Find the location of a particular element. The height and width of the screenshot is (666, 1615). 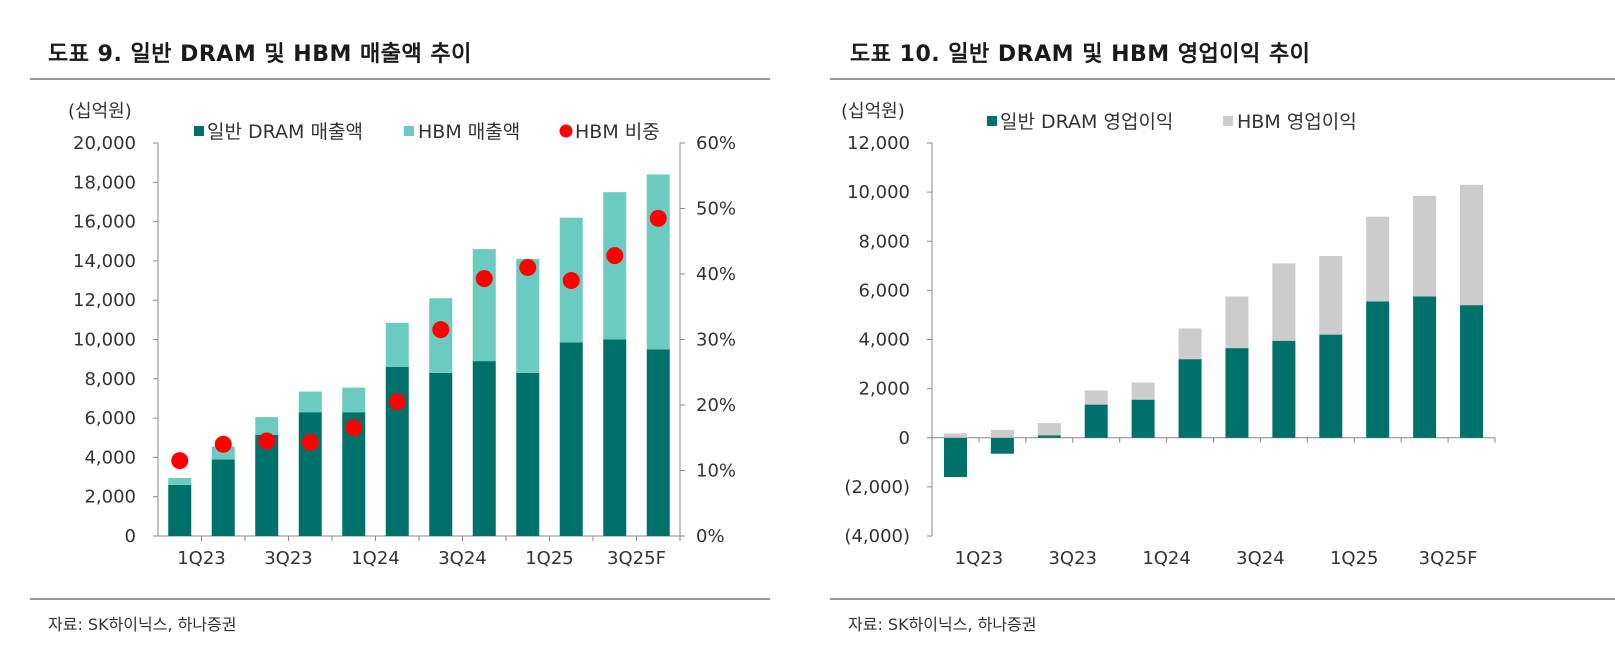

right-y-tick-label: (4,000) is located at coordinates (877, 536).